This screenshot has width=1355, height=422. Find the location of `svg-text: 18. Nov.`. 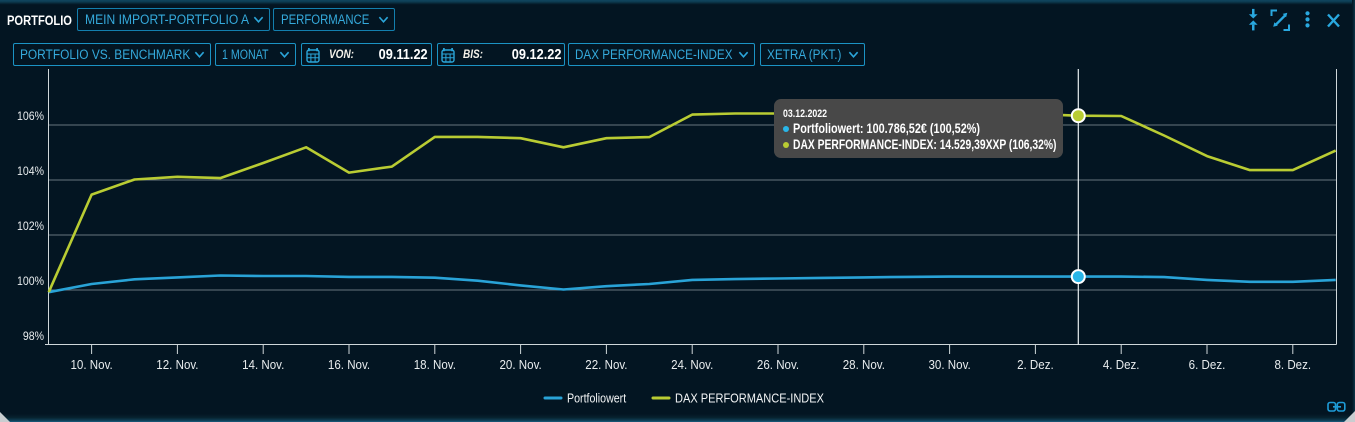

svg-text: 18. Nov. is located at coordinates (435, 364).